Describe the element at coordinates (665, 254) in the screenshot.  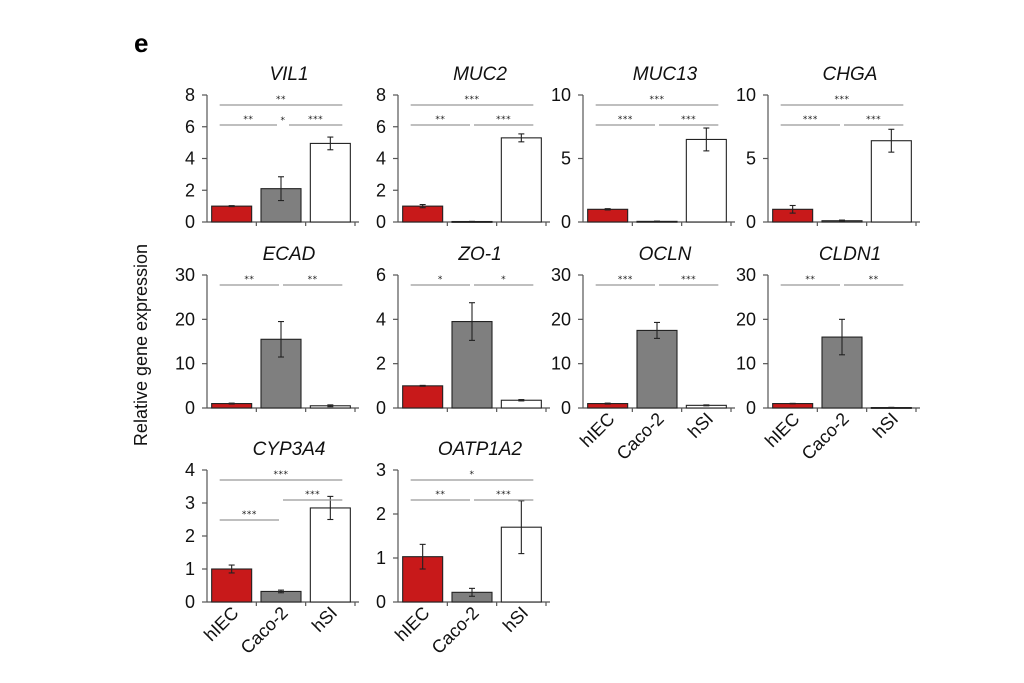
I see `panel-title: OCLN` at that location.